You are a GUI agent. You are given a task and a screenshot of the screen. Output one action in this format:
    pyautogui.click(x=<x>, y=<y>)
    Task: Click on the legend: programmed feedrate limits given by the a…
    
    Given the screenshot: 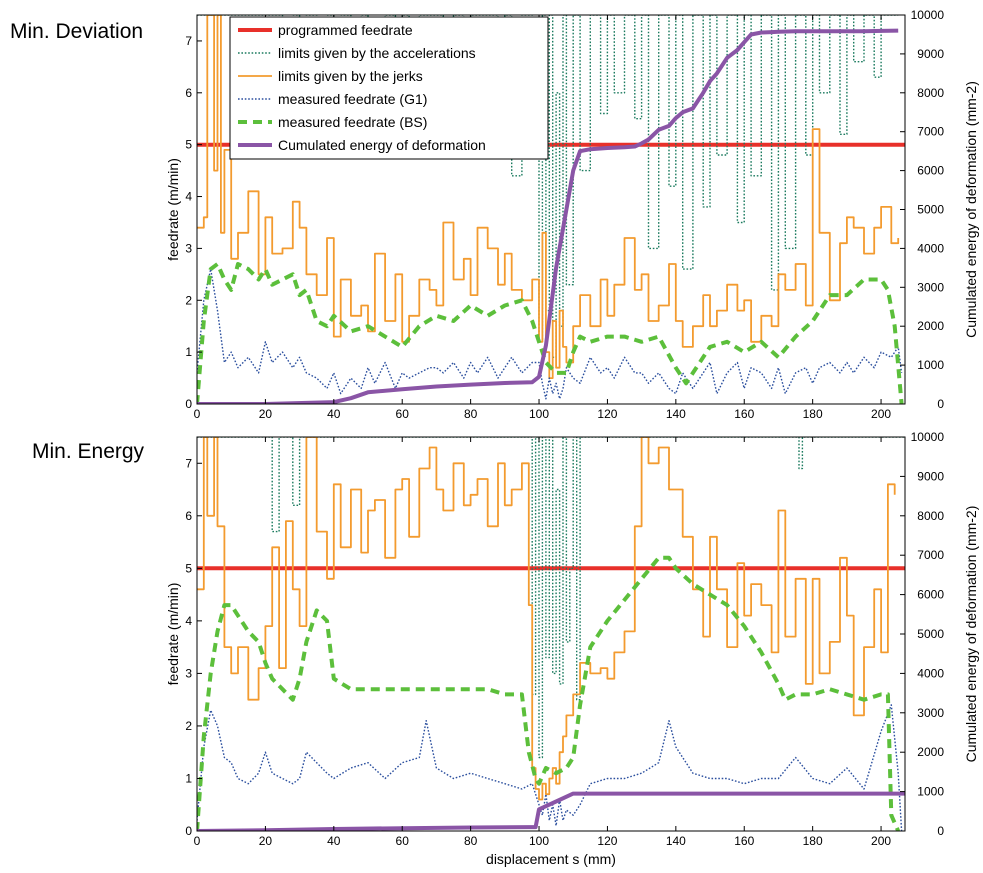 What is the action you would take?
    pyautogui.click(x=389, y=88)
    